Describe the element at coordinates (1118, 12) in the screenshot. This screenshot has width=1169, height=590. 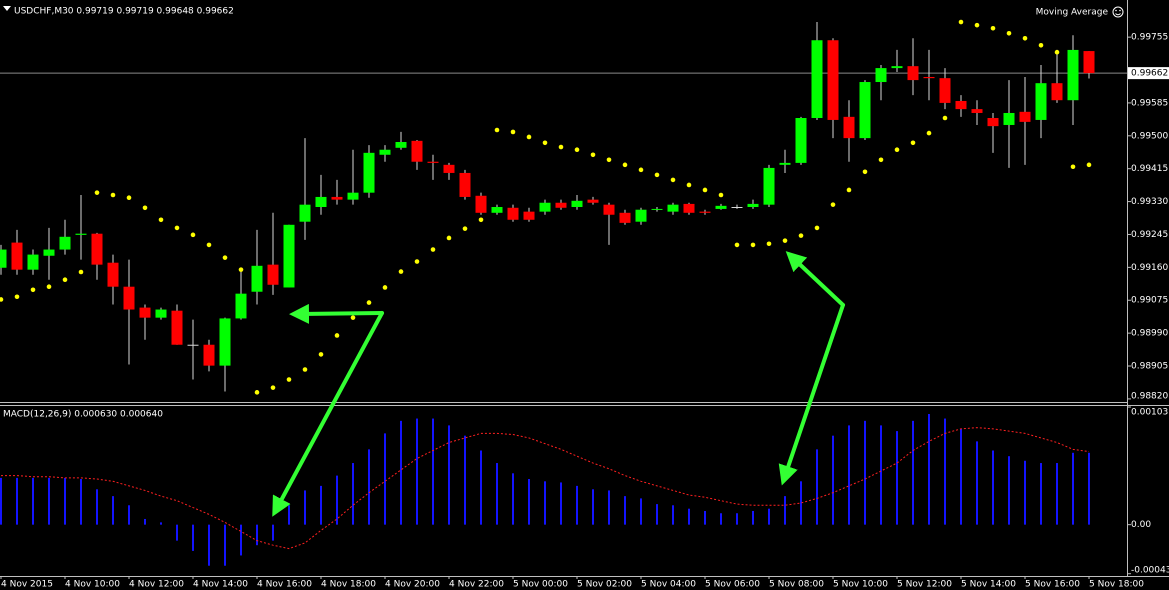
I see `expert-smiley` at that location.